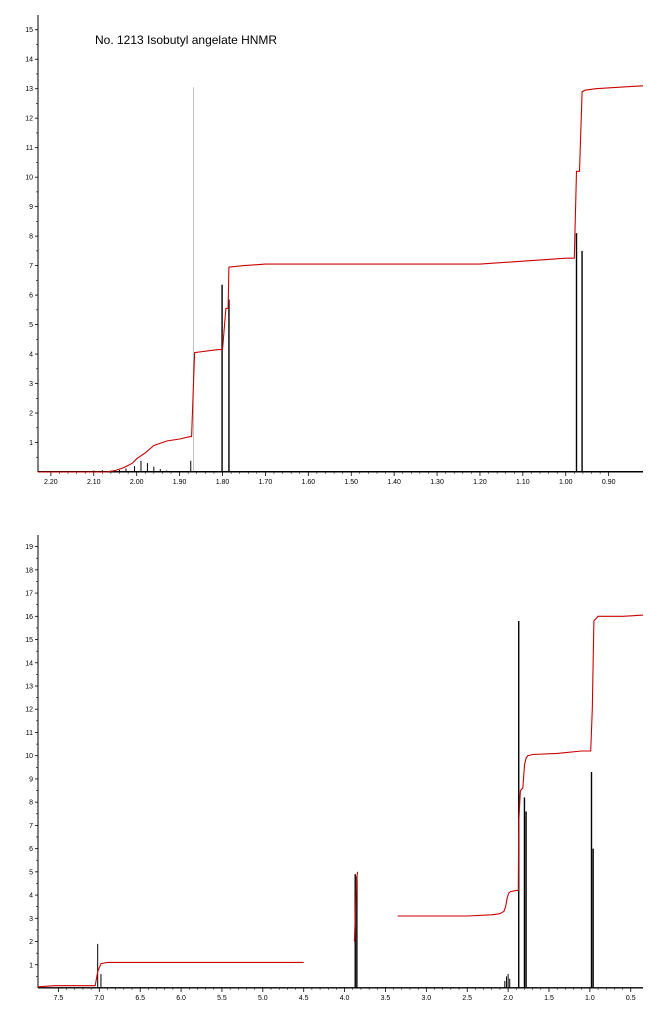  I want to click on top-y-tick-label: 10, so click(29, 178).